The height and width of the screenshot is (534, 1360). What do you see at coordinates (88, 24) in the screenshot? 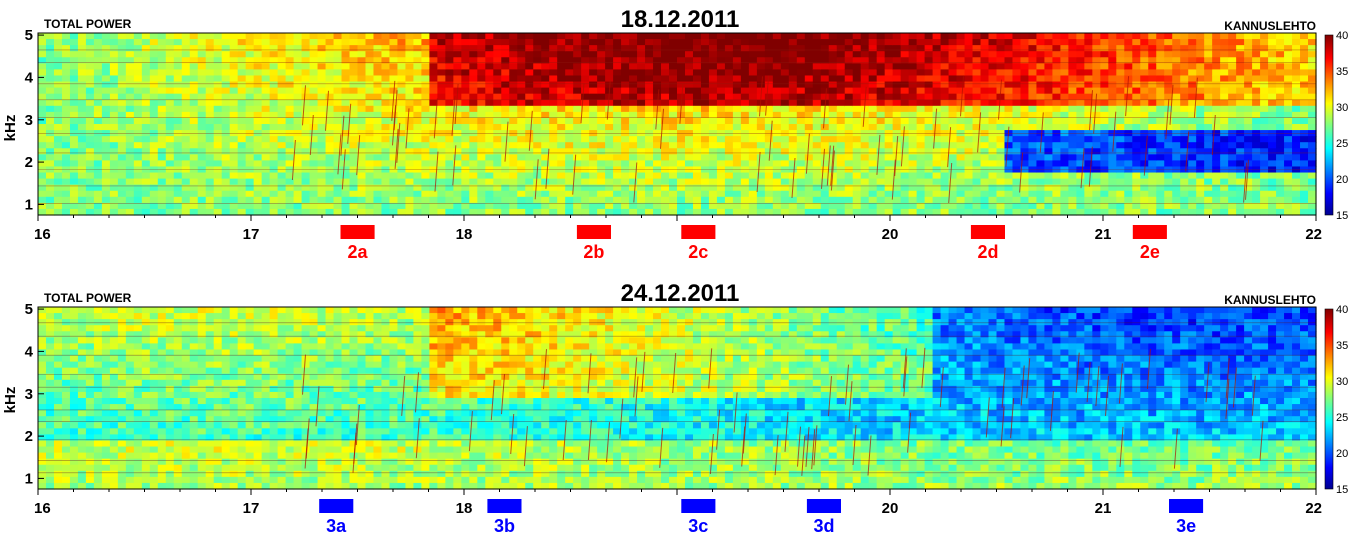
I see `panel-1-left-label: TOTAL POWER` at bounding box center [88, 24].